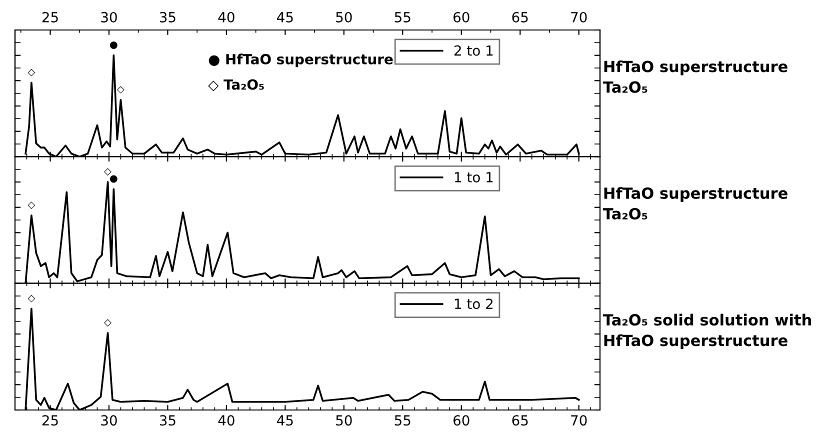 Image resolution: width=816 pixels, height=440 pixels. What do you see at coordinates (236, 85) in the screenshot?
I see `annotation: ◇ Ta₂O₅` at bounding box center [236, 85].